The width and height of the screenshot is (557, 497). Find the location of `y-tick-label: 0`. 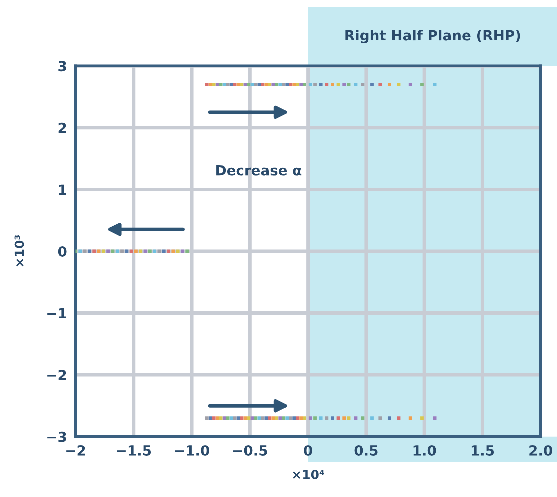

y-tick-label: 0 is located at coordinates (62, 251).